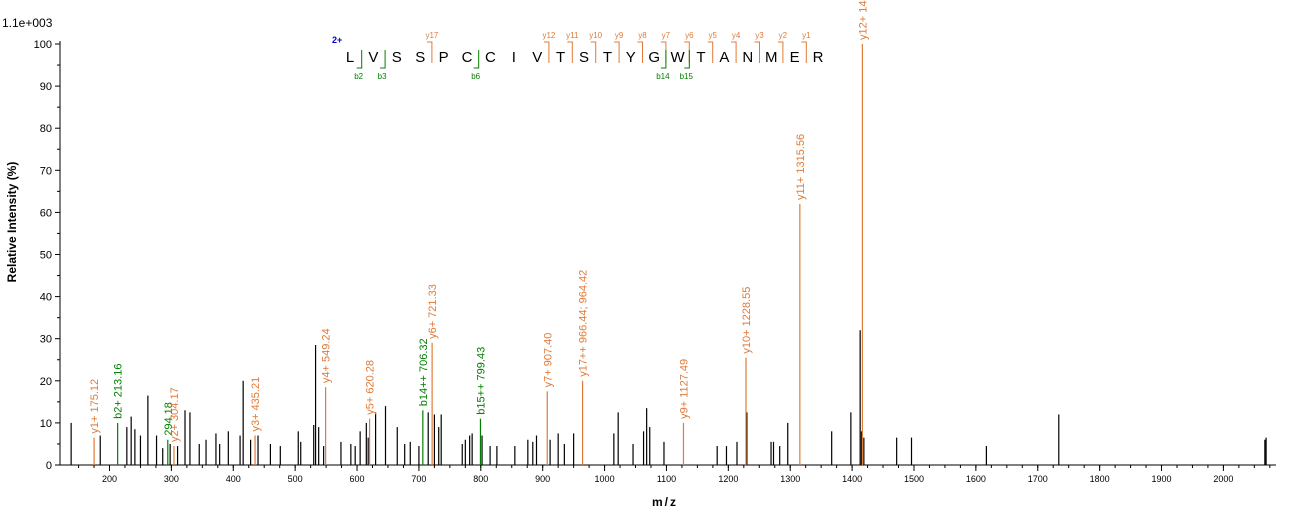 The height and width of the screenshot is (519, 1294). I want to click on peak-label: y4+ 549.24, so click(327, 355).